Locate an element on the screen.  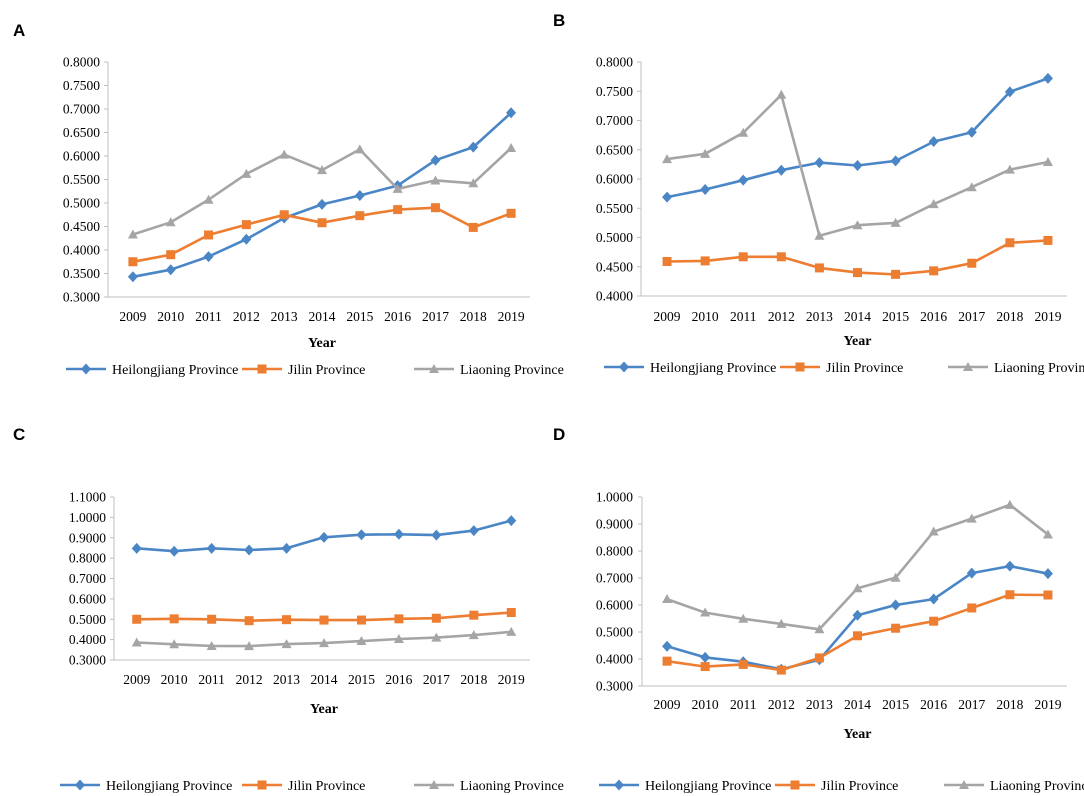
y-tick-label: 0.6000 is located at coordinates (614, 605).